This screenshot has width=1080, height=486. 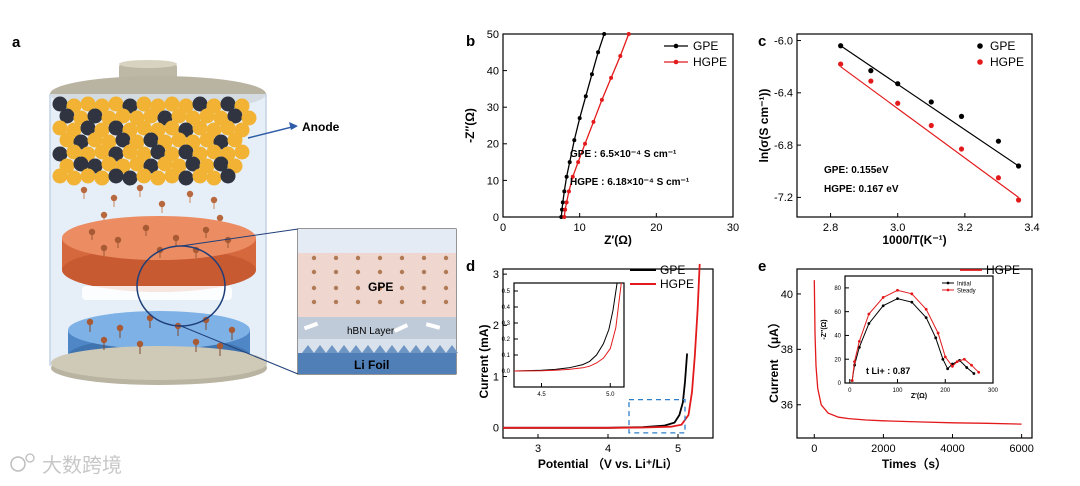 What do you see at coordinates (148, 64) in the screenshot?
I see `battery-cap-top` at bounding box center [148, 64].